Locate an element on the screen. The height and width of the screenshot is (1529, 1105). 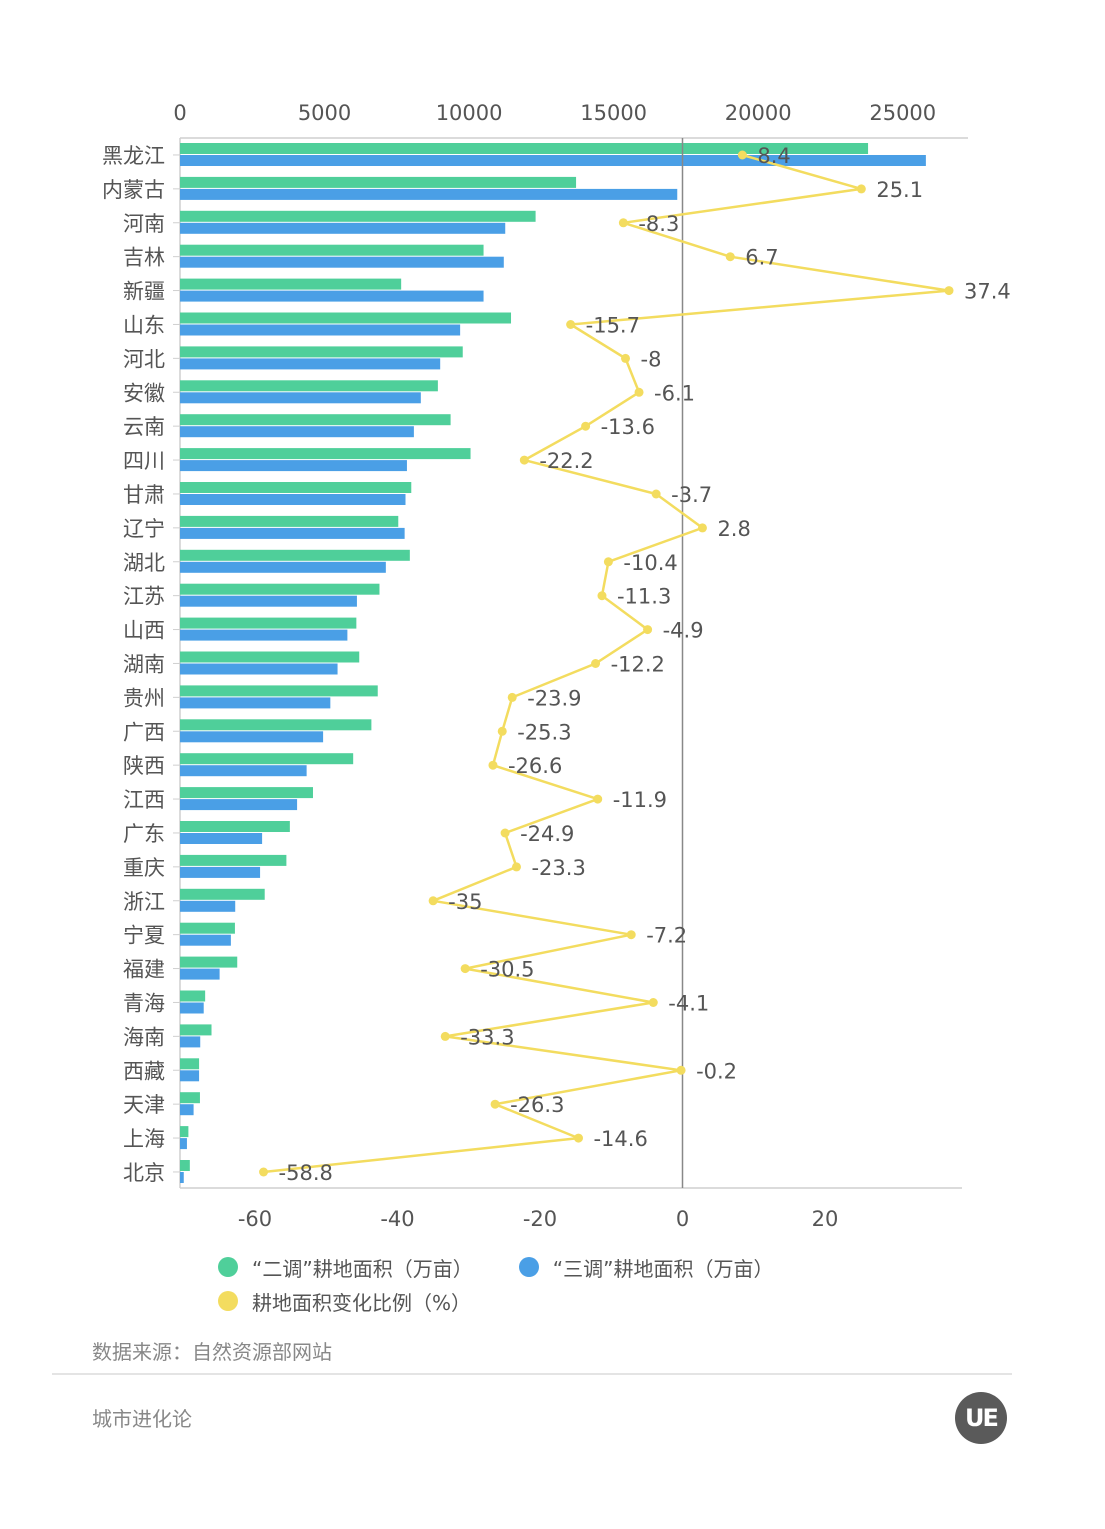
legend-item-series1: “二调”耕地面积（万亩） is located at coordinates (345, 1267).